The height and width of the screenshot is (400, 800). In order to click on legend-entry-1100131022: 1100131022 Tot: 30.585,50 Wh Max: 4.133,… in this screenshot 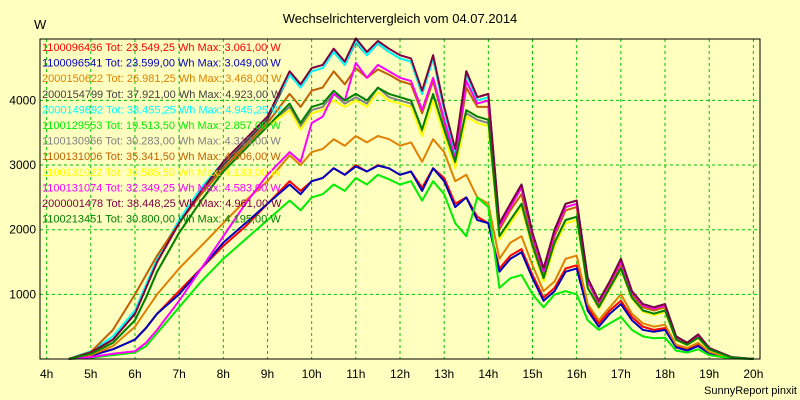, I will do `click(161, 173)`.